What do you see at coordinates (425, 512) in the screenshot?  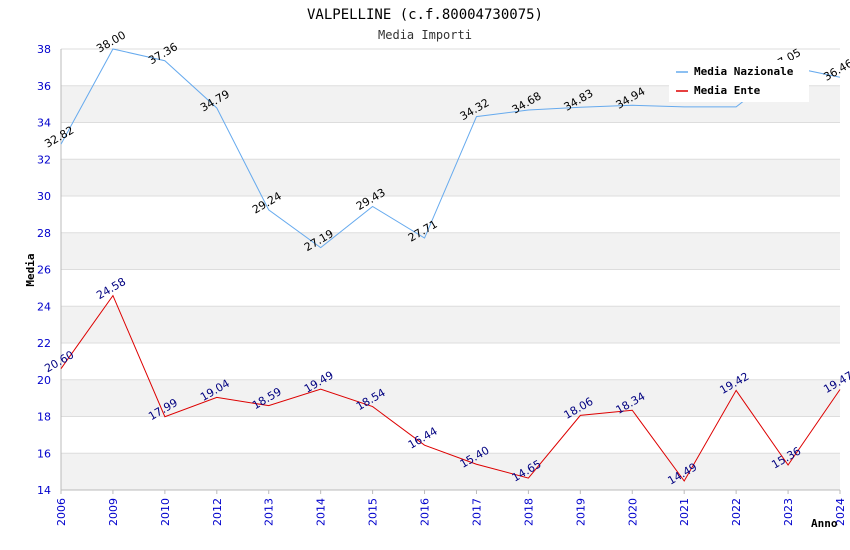 I see `x-tick-label: 2016` at bounding box center [425, 512].